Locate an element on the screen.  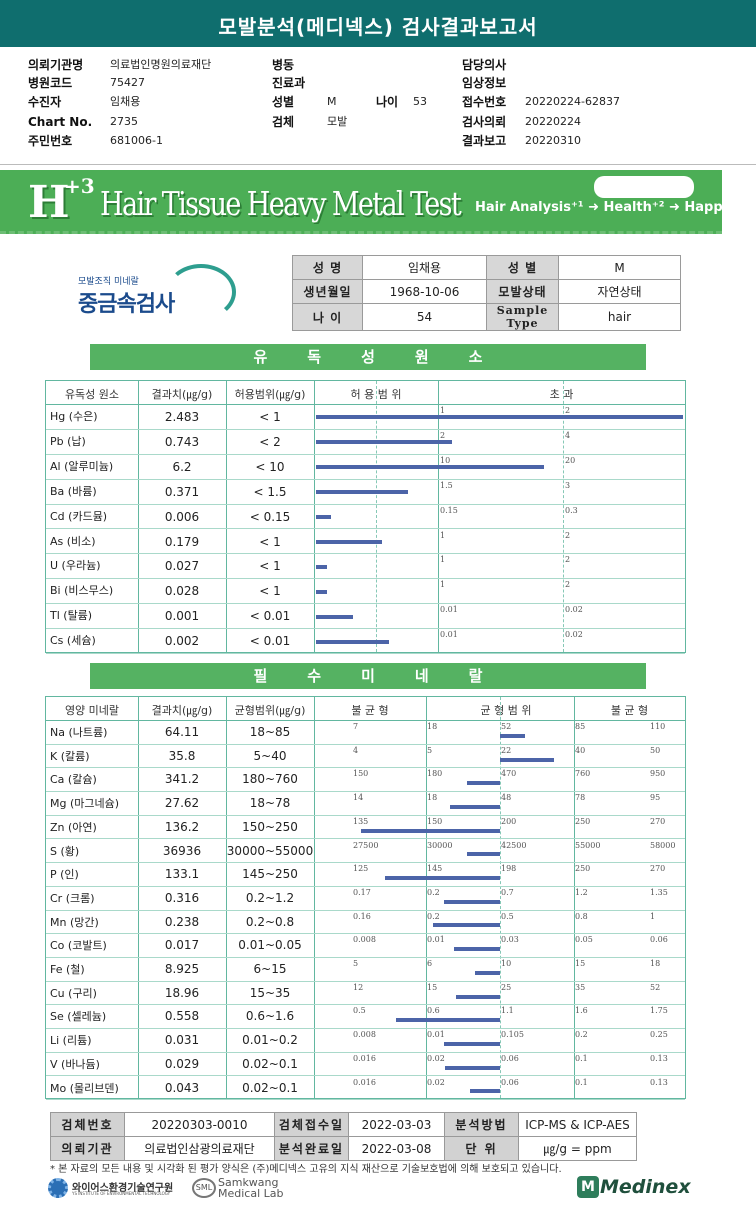
patient-label: 성 명 is located at coordinates (327, 267).